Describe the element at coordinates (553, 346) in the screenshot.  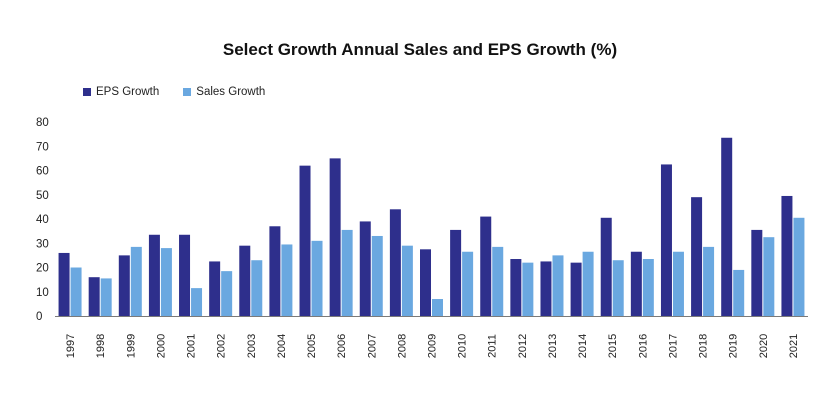
I see `x-tick-label: 2013` at that location.